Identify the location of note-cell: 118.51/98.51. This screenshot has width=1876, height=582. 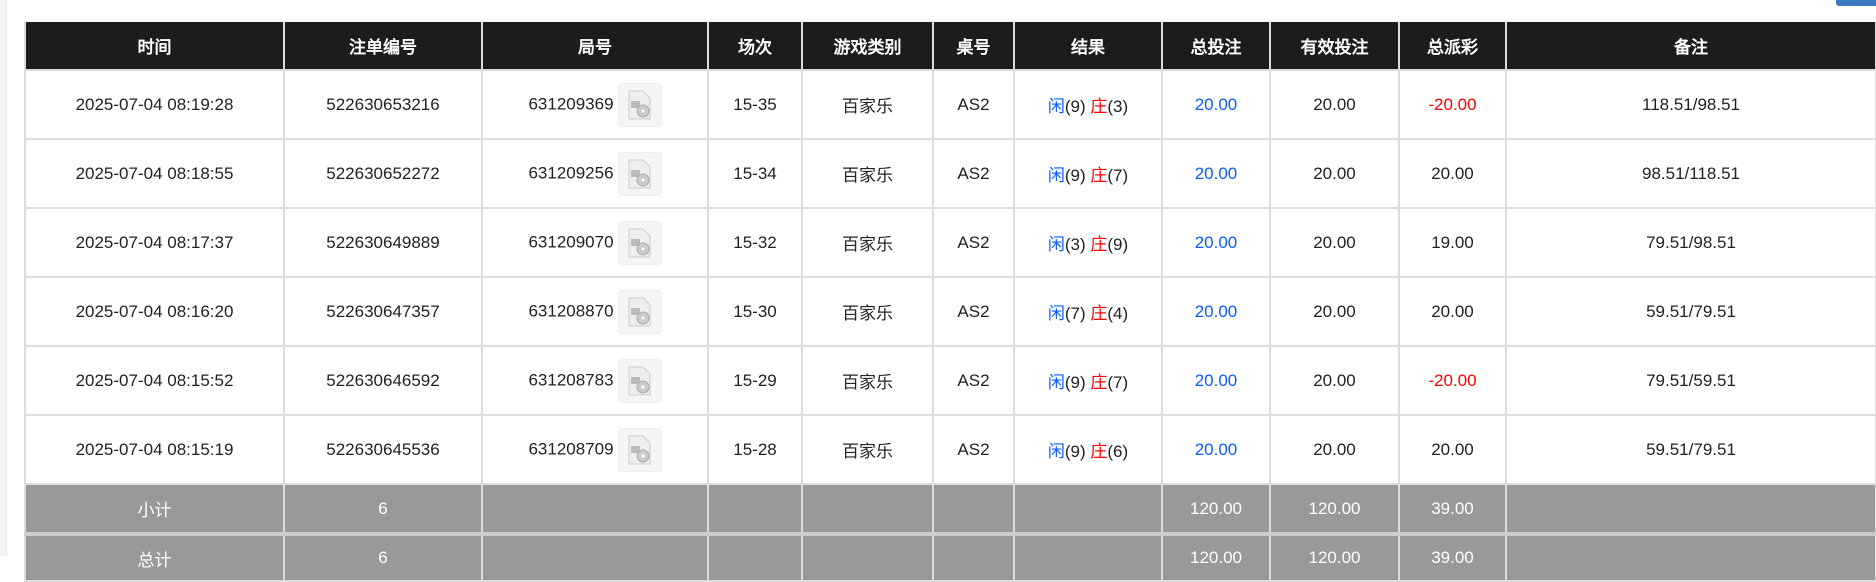
(1690, 104).